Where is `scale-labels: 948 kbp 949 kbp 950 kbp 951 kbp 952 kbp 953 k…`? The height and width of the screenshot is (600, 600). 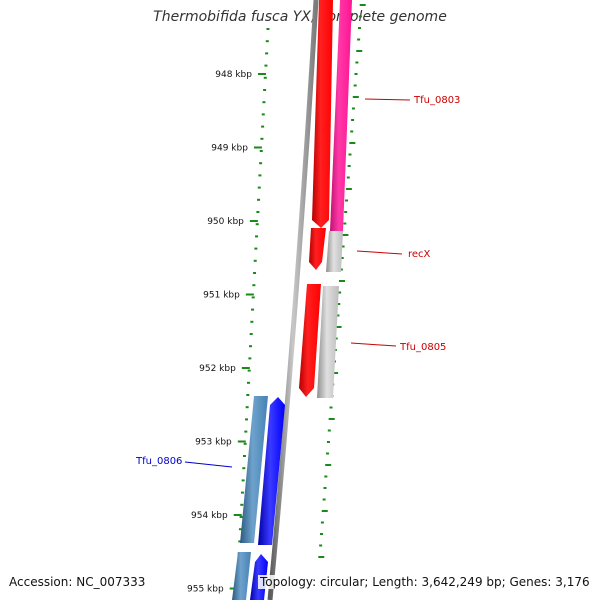 scale-labels: 948 kbp 949 kbp 950 kbp 951 kbp 952 kbp 953 k… is located at coordinates (226, 332).